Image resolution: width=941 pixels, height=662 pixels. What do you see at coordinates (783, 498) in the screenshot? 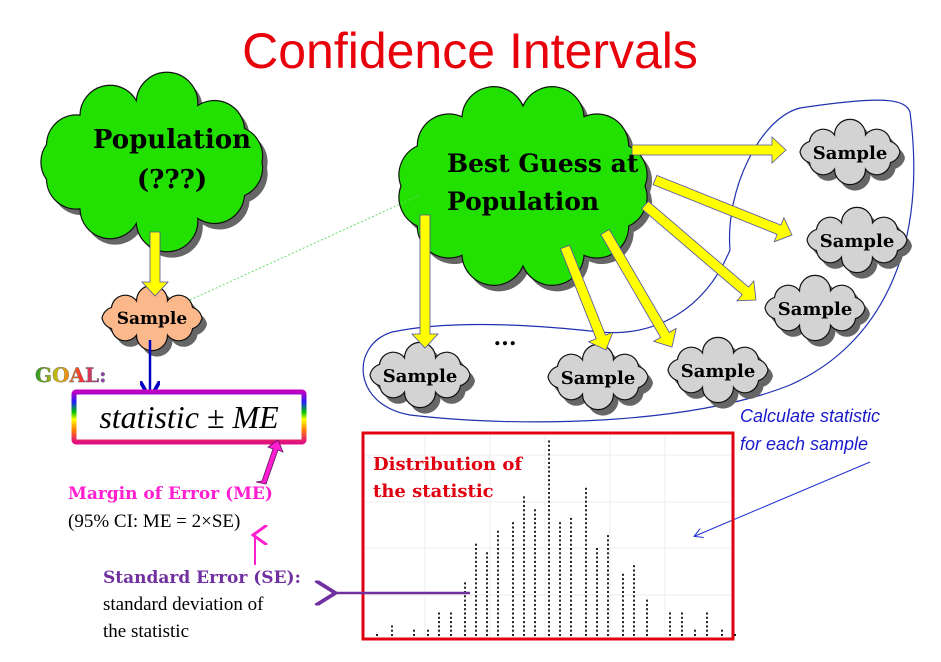
I see `calculate-arrow` at bounding box center [783, 498].